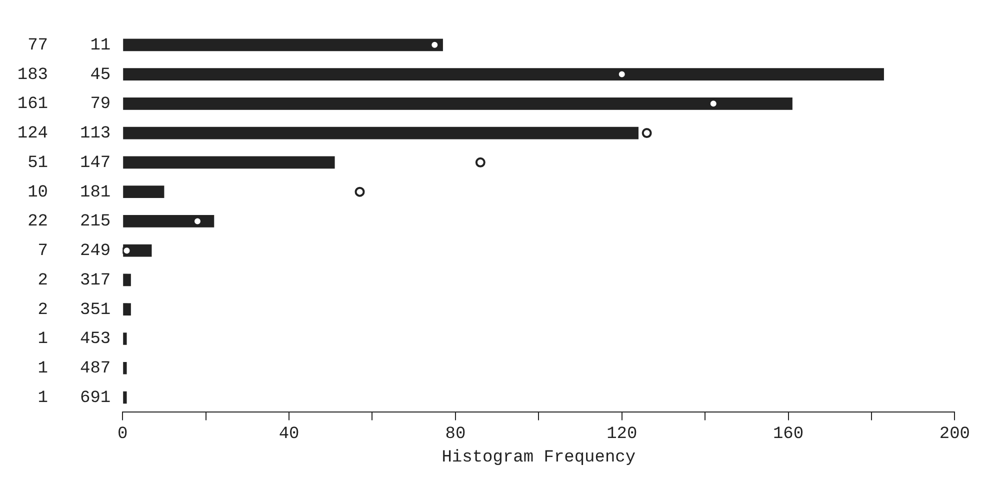  Describe the element at coordinates (38, 222) in the screenshot. I see `data-label: 22` at that location.